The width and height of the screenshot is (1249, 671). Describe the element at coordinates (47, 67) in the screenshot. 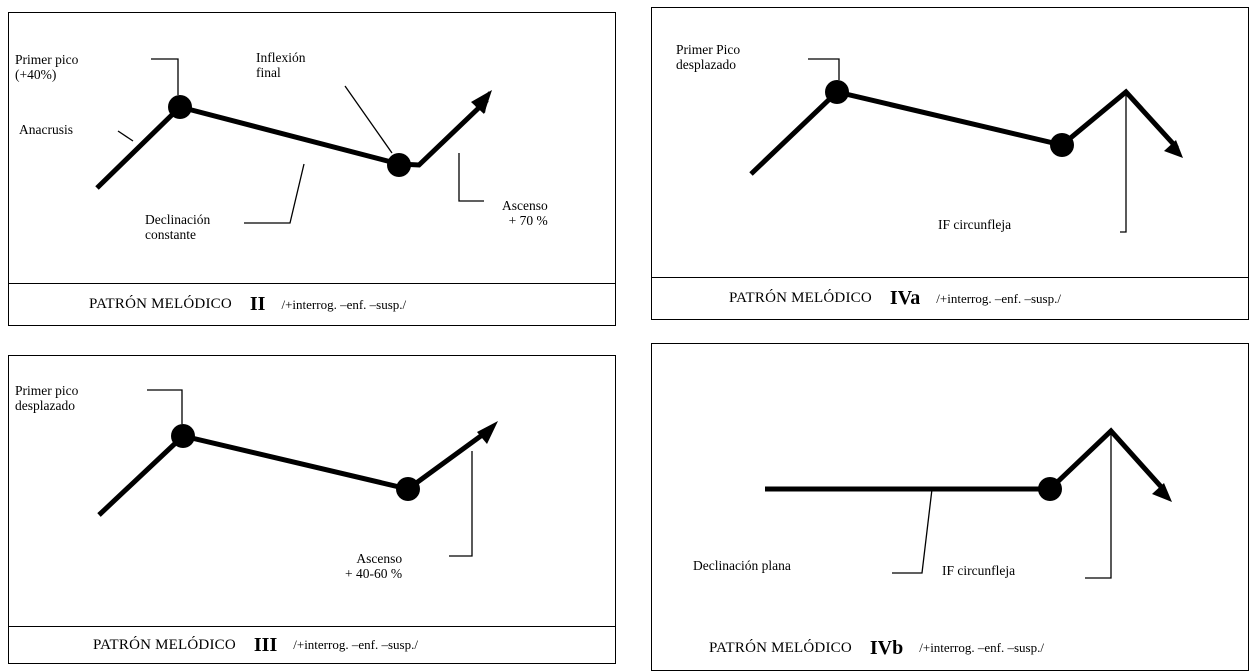

I see `label-first-peak: Primer pico (+40%)` at that location.